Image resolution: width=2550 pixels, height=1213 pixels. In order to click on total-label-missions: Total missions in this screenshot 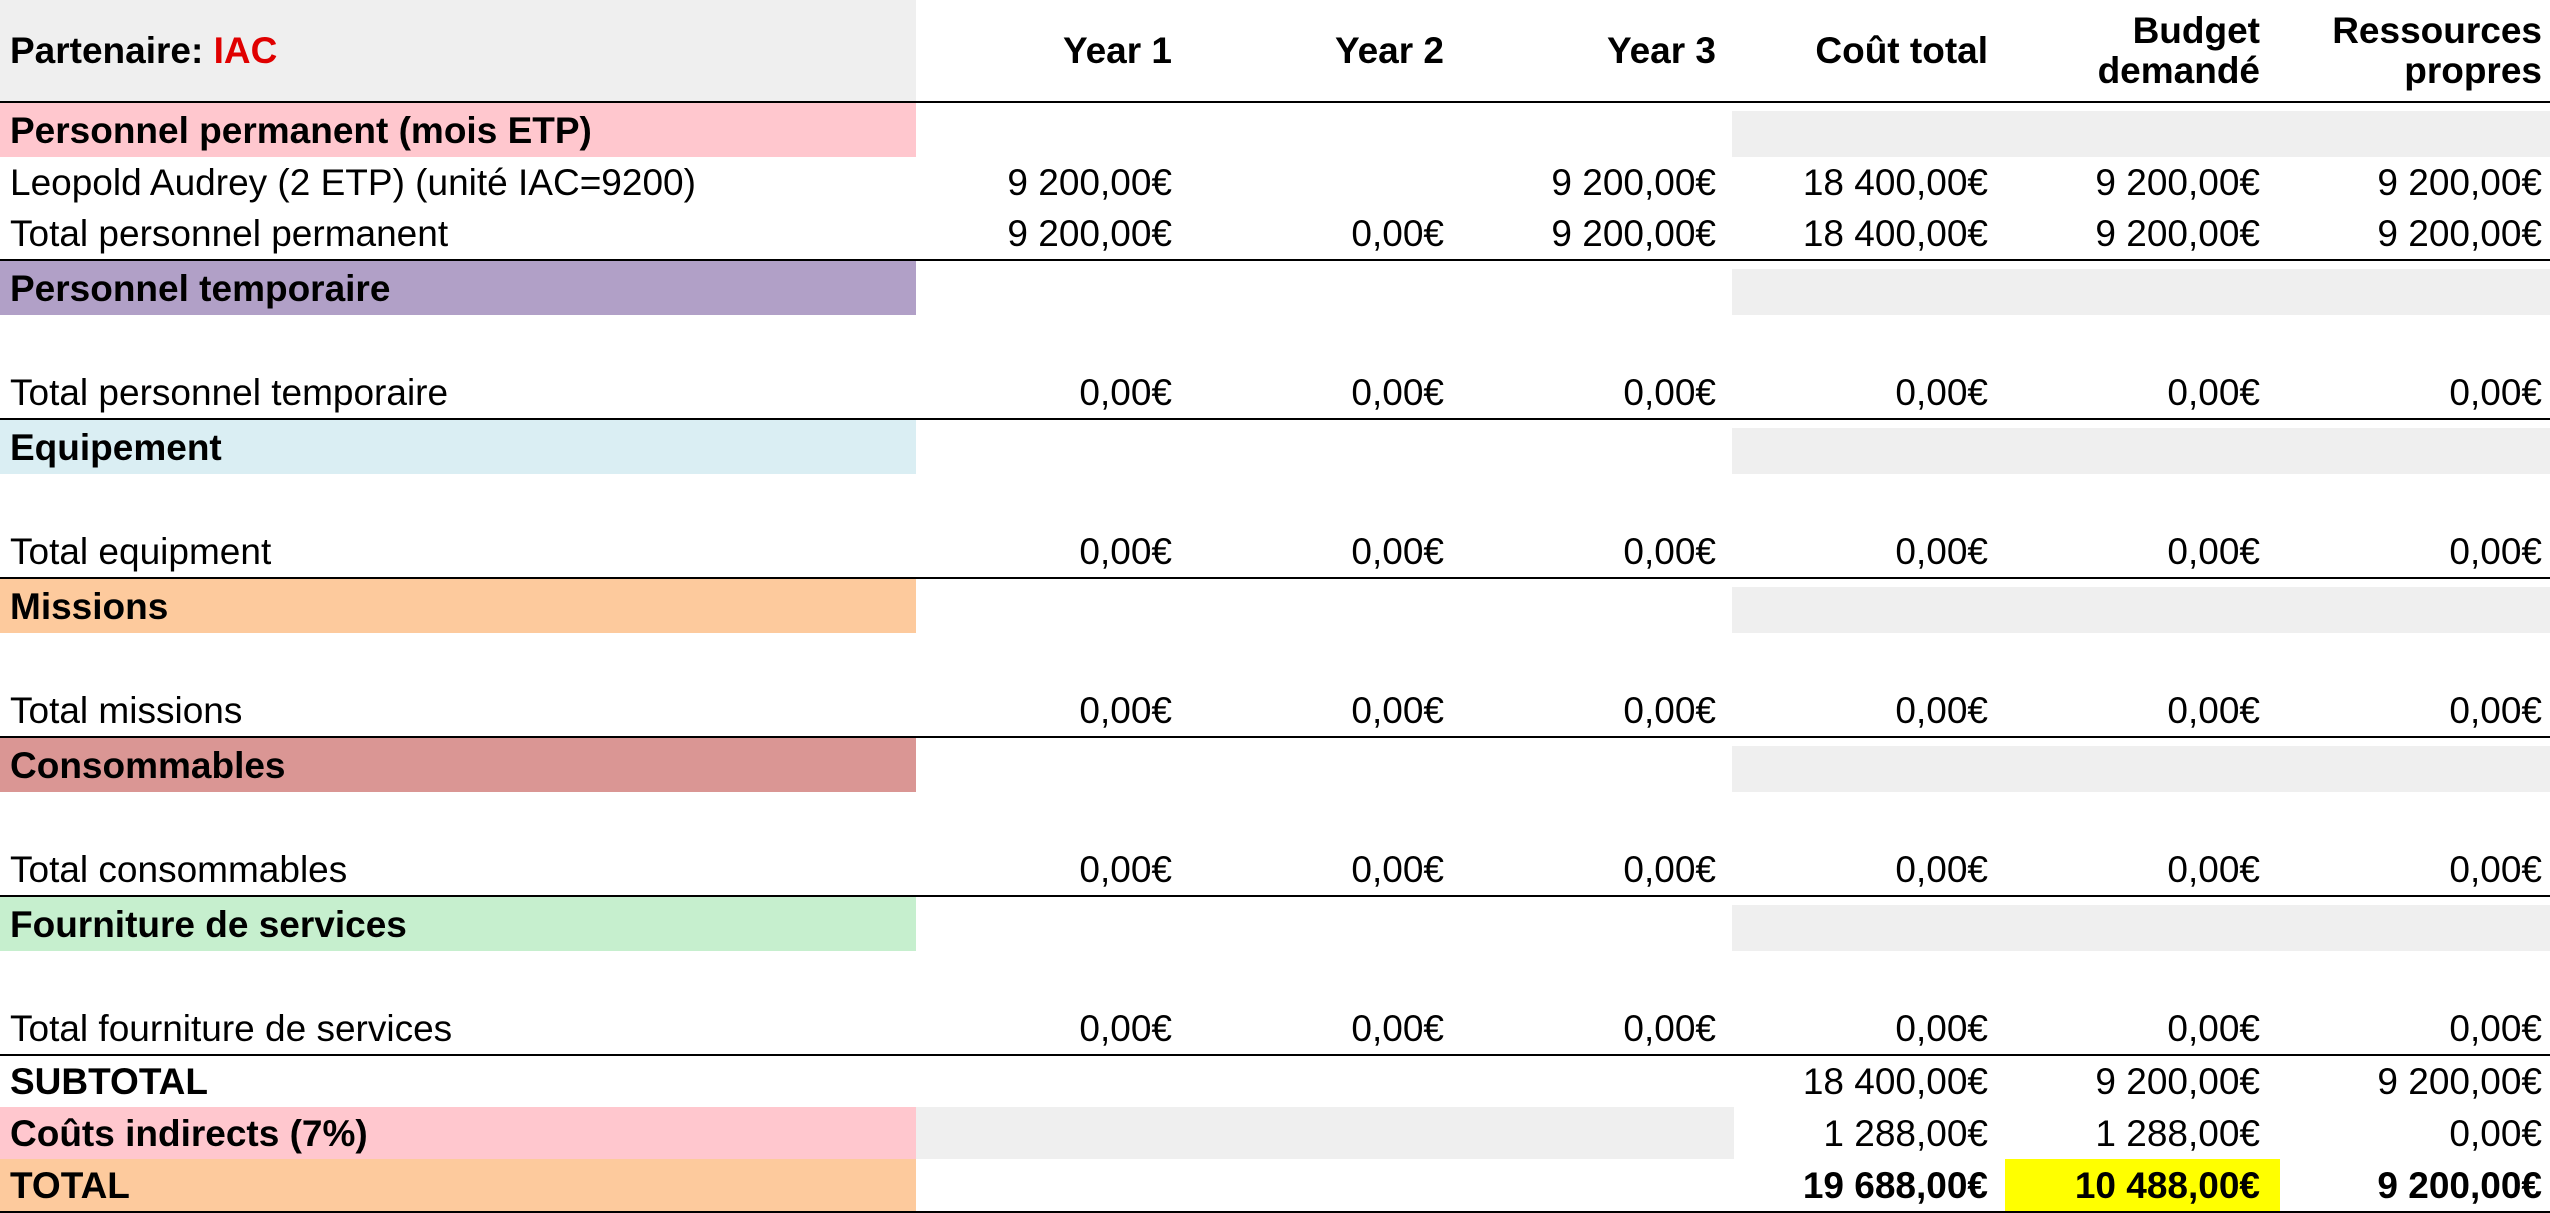, I will do `click(126, 710)`.